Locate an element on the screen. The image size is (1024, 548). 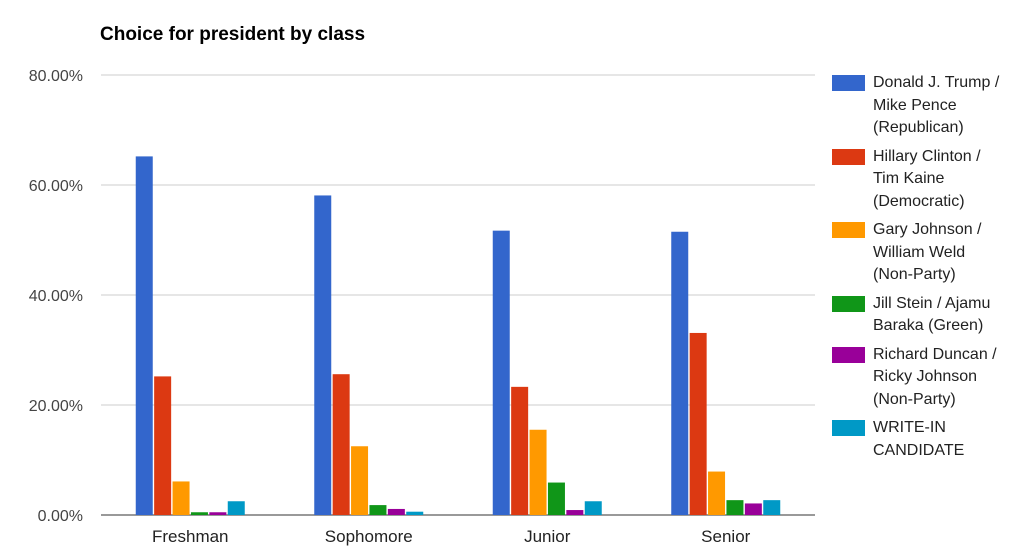
legend-item: WRITE-IN CANDIDATE is located at coordinates (924, 439).